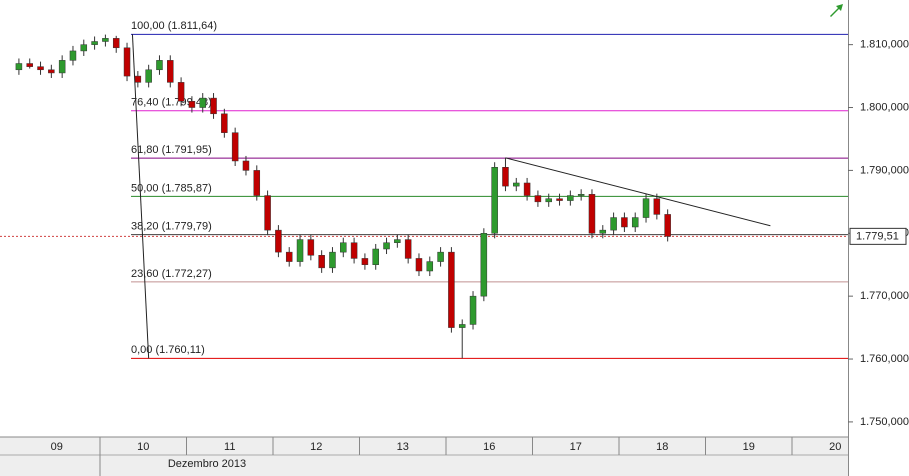 The width and height of the screenshot is (909, 476). What do you see at coordinates (143, 447) in the screenshot?
I see `x-tick-label: 10` at bounding box center [143, 447].